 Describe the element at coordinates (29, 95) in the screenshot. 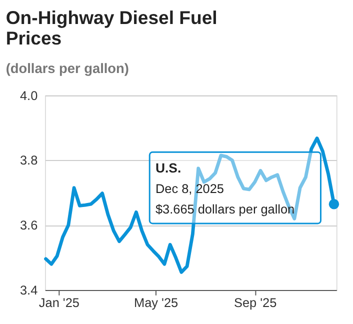

I see `y-tick-label: 4.0` at that location.